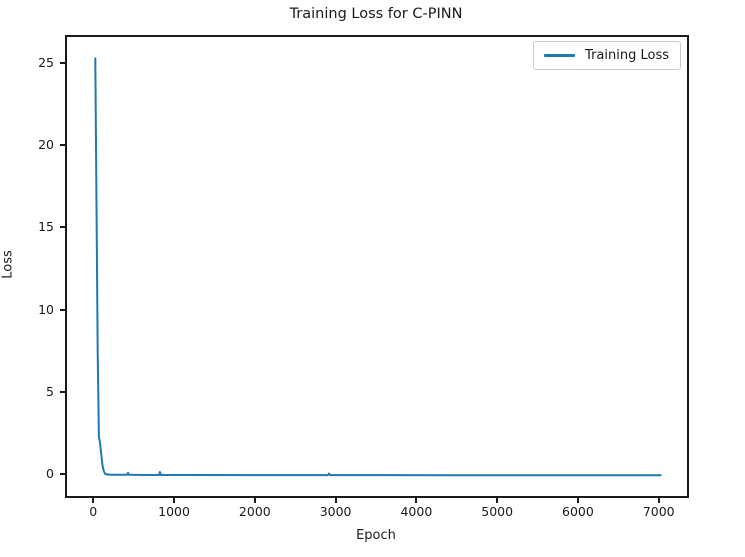 This screenshot has height=557, width=745. I want to click on legend: Training Loss, so click(607, 55).